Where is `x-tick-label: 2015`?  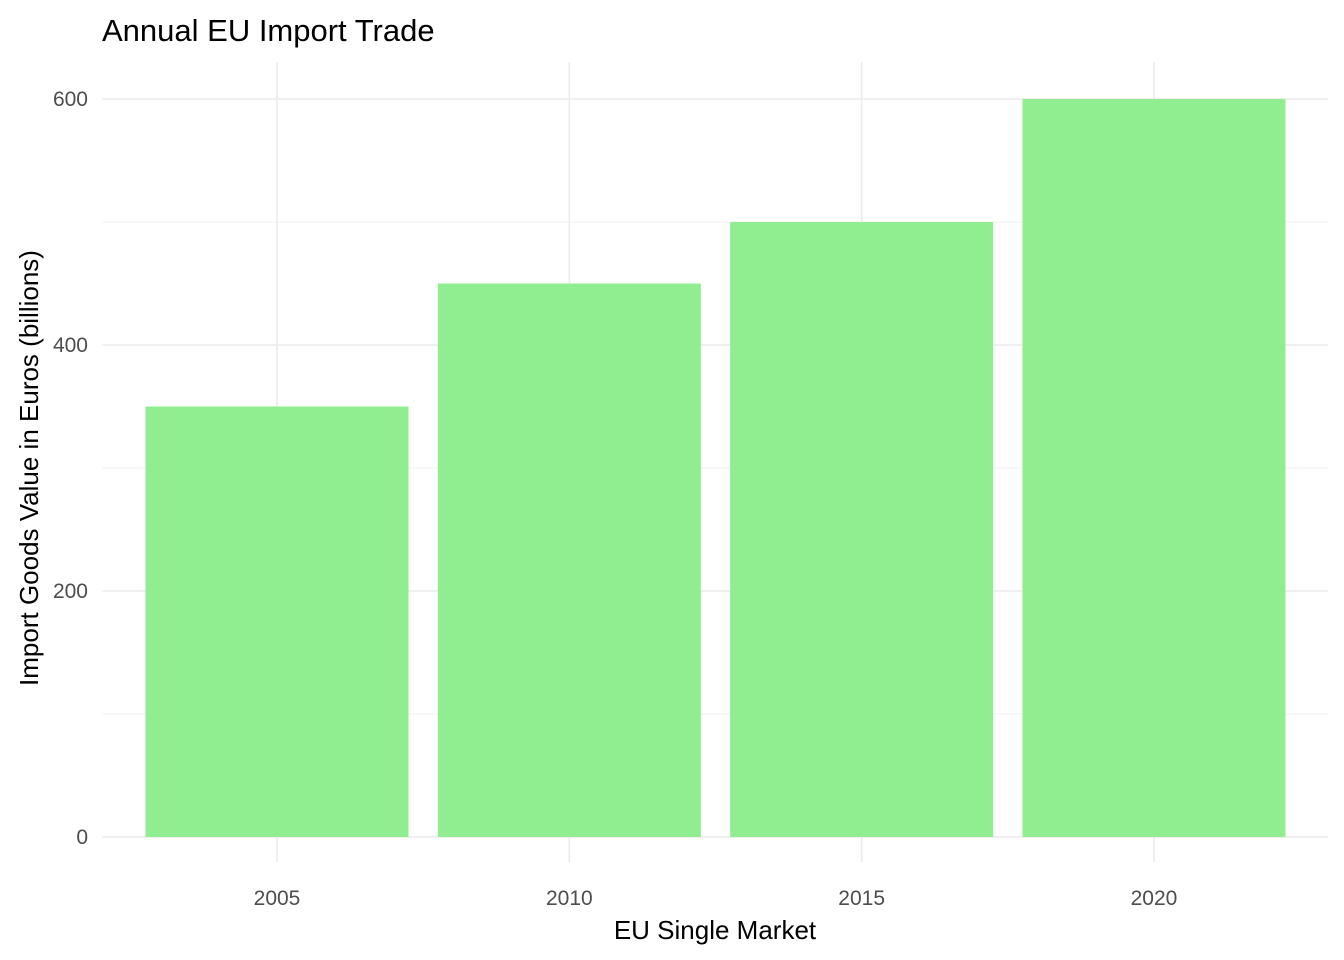 x-tick-label: 2015 is located at coordinates (861, 898).